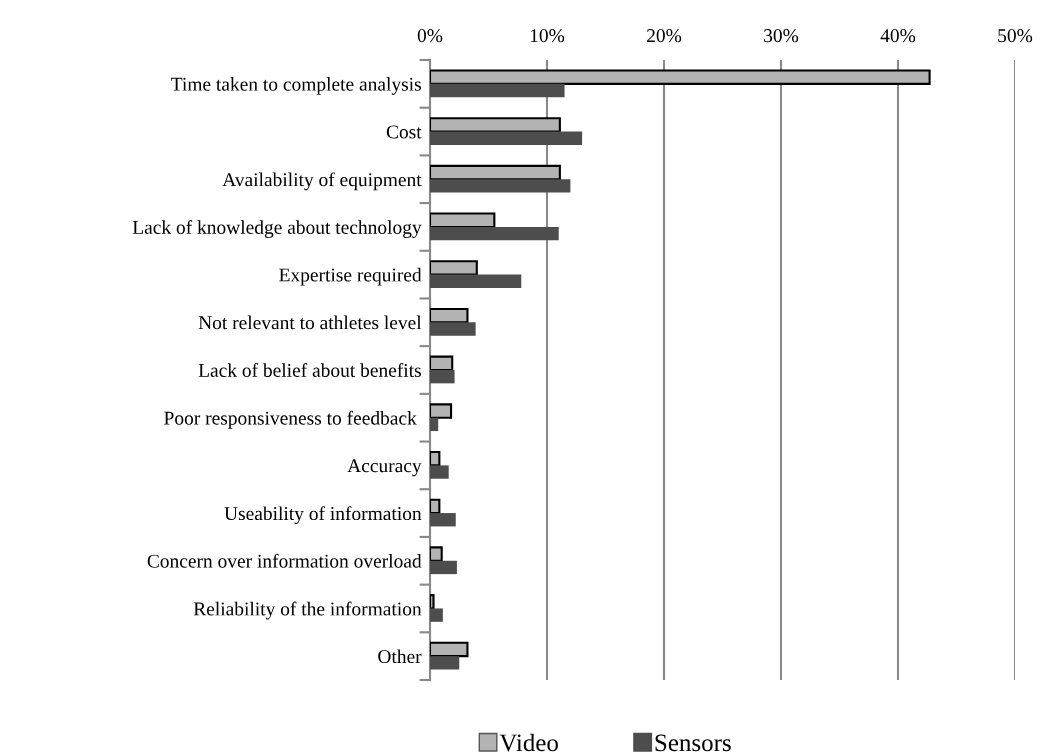 This screenshot has width=1048, height=754. Describe the element at coordinates (310, 322) in the screenshot. I see `y-tick-label: Not relevant to athletes level` at that location.